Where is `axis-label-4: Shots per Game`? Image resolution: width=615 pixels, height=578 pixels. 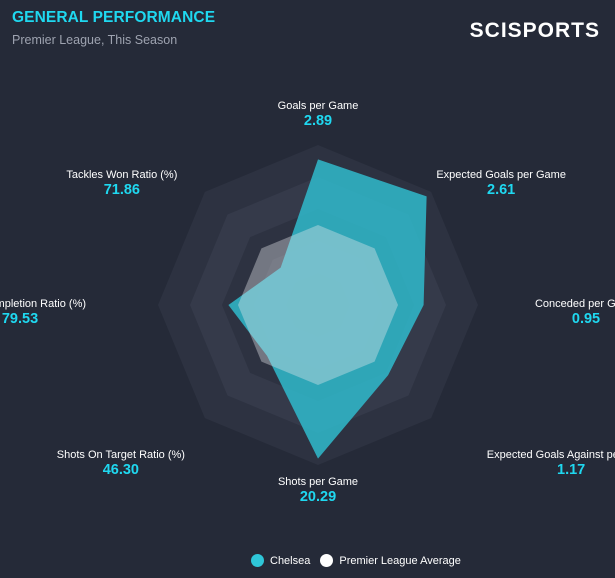
axis-label-4: Shots per Game is located at coordinates (318, 482).